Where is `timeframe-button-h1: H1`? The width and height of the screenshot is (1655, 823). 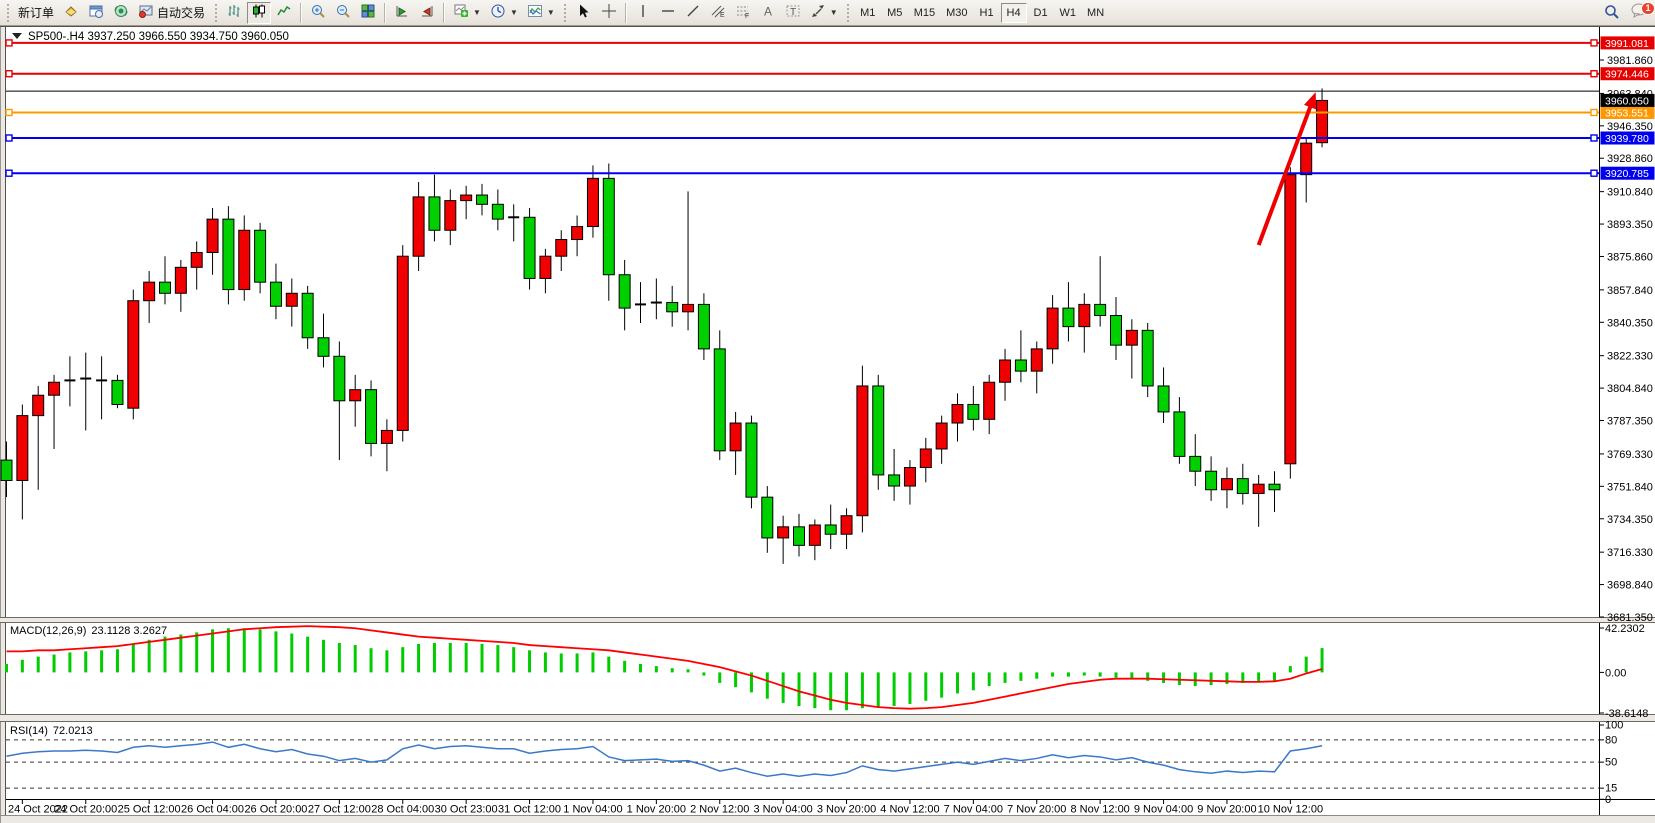
timeframe-button-h1: H1 is located at coordinates (986, 12).